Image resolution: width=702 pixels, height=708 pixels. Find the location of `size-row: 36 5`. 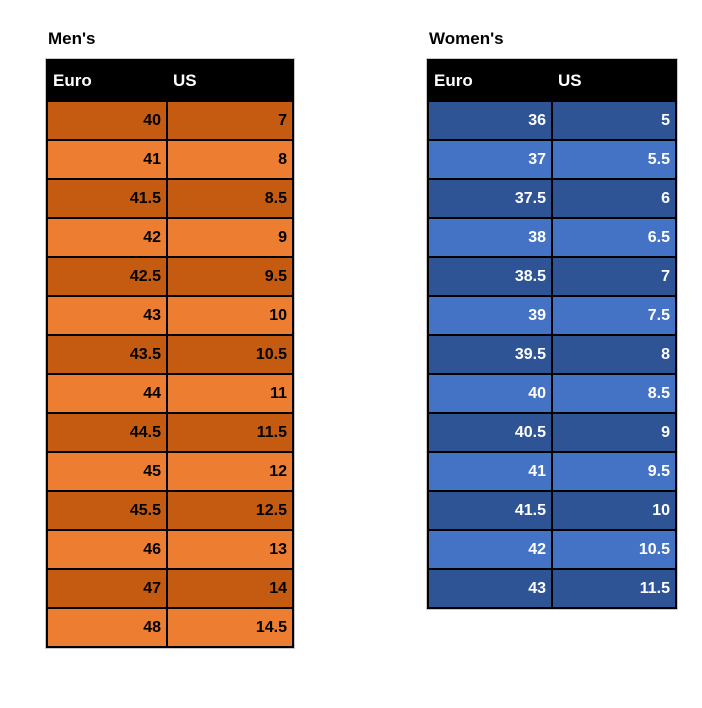

size-row: 36 5 is located at coordinates (552, 120).